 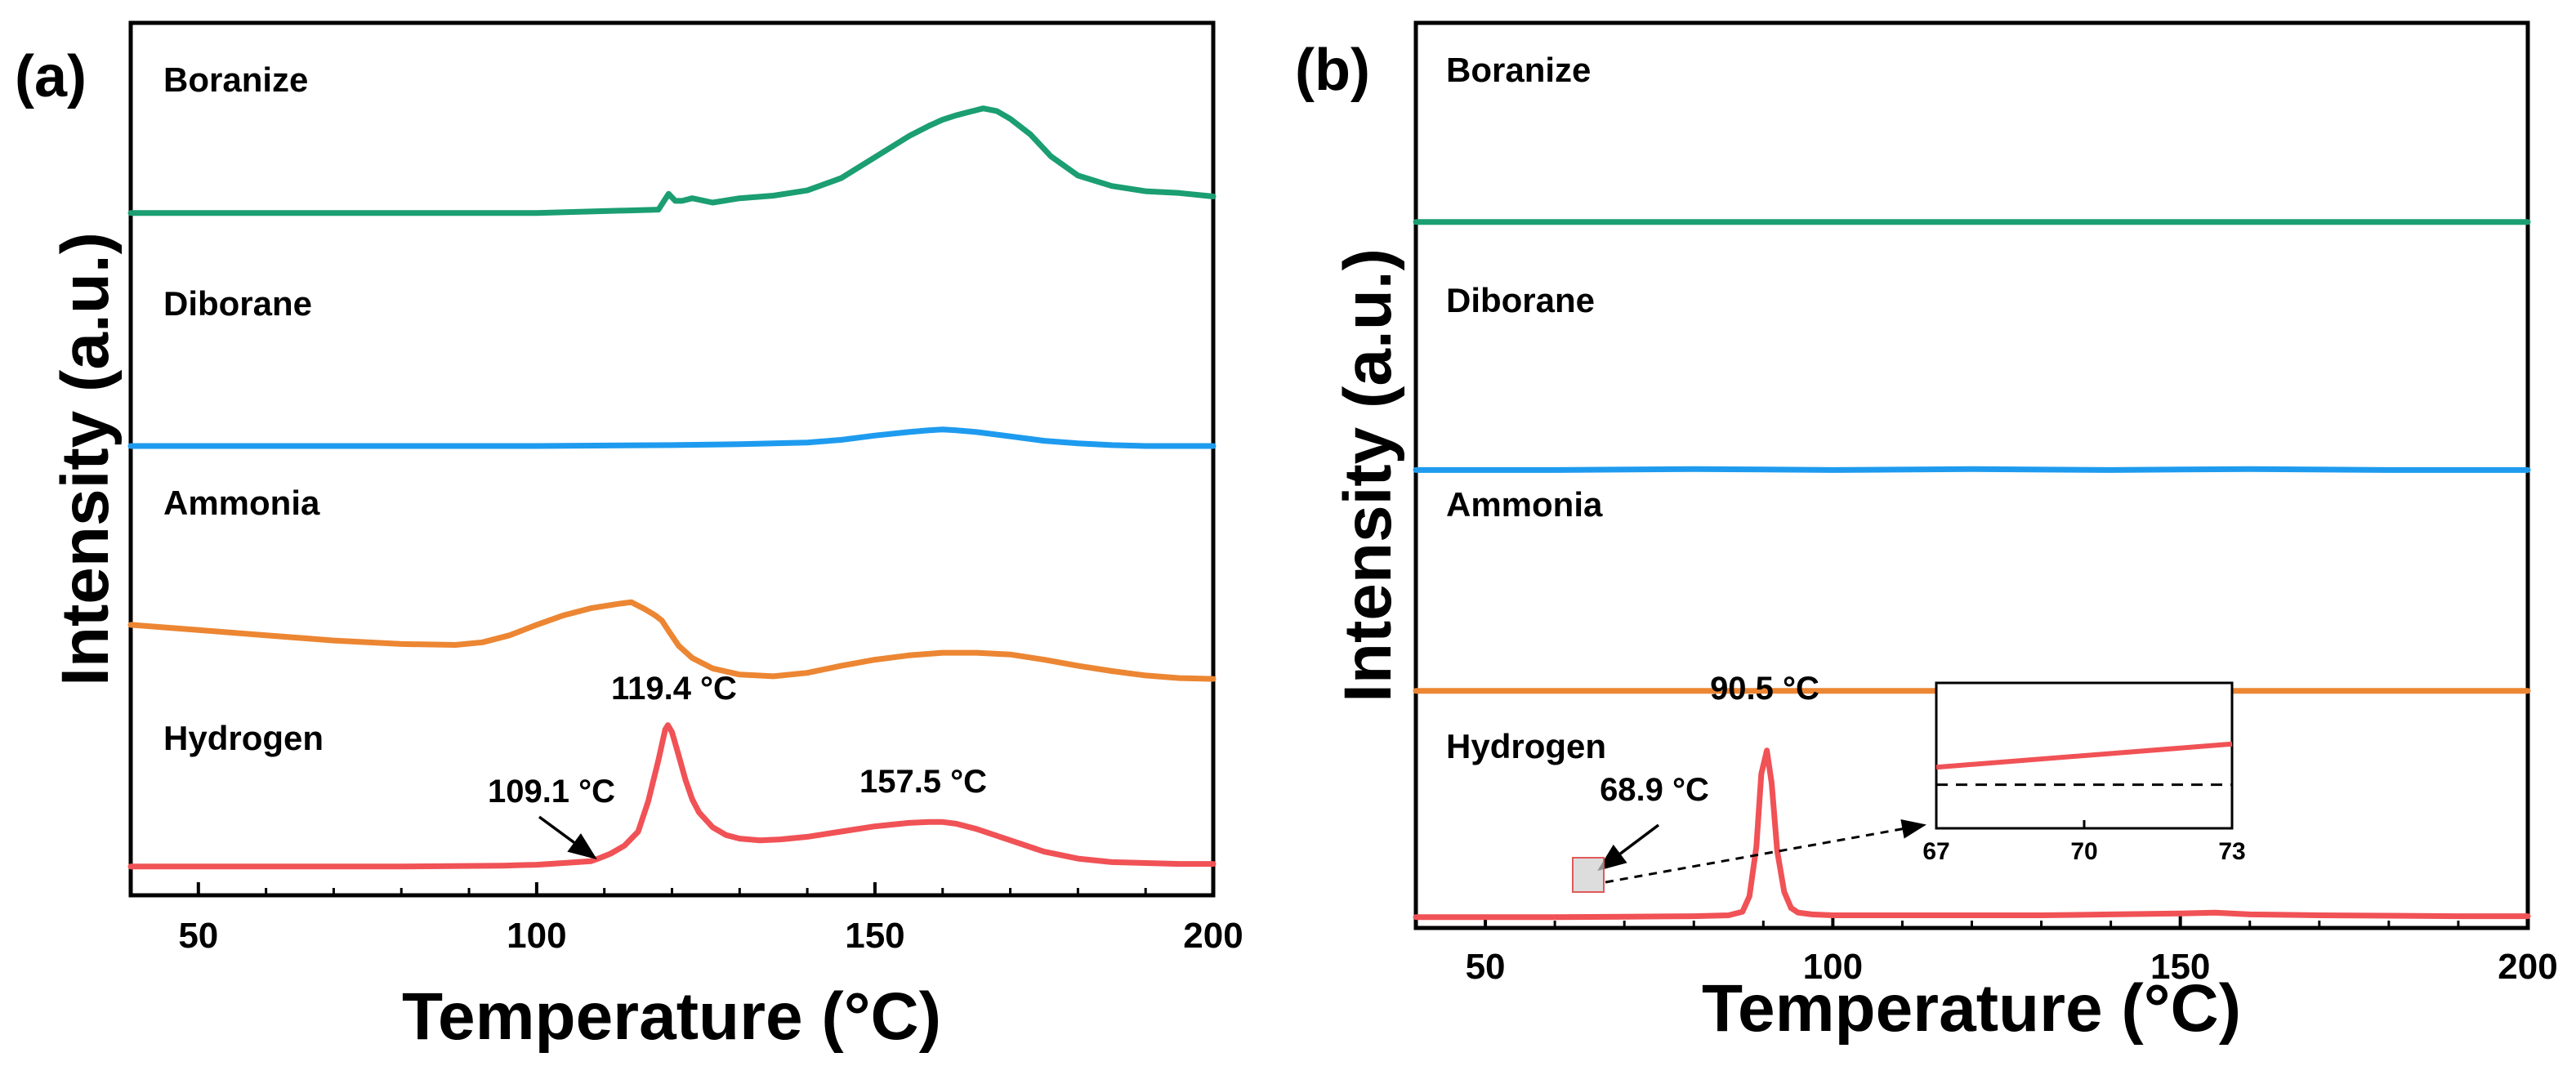 What do you see at coordinates (536, 936) in the screenshot?
I see `x-tick-label-a-100: 100` at bounding box center [536, 936].